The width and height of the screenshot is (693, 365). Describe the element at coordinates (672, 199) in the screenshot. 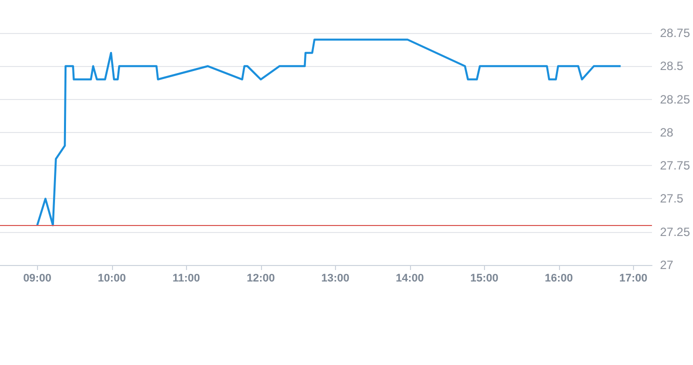

I see `y-tick-label: 27.5` at that location.